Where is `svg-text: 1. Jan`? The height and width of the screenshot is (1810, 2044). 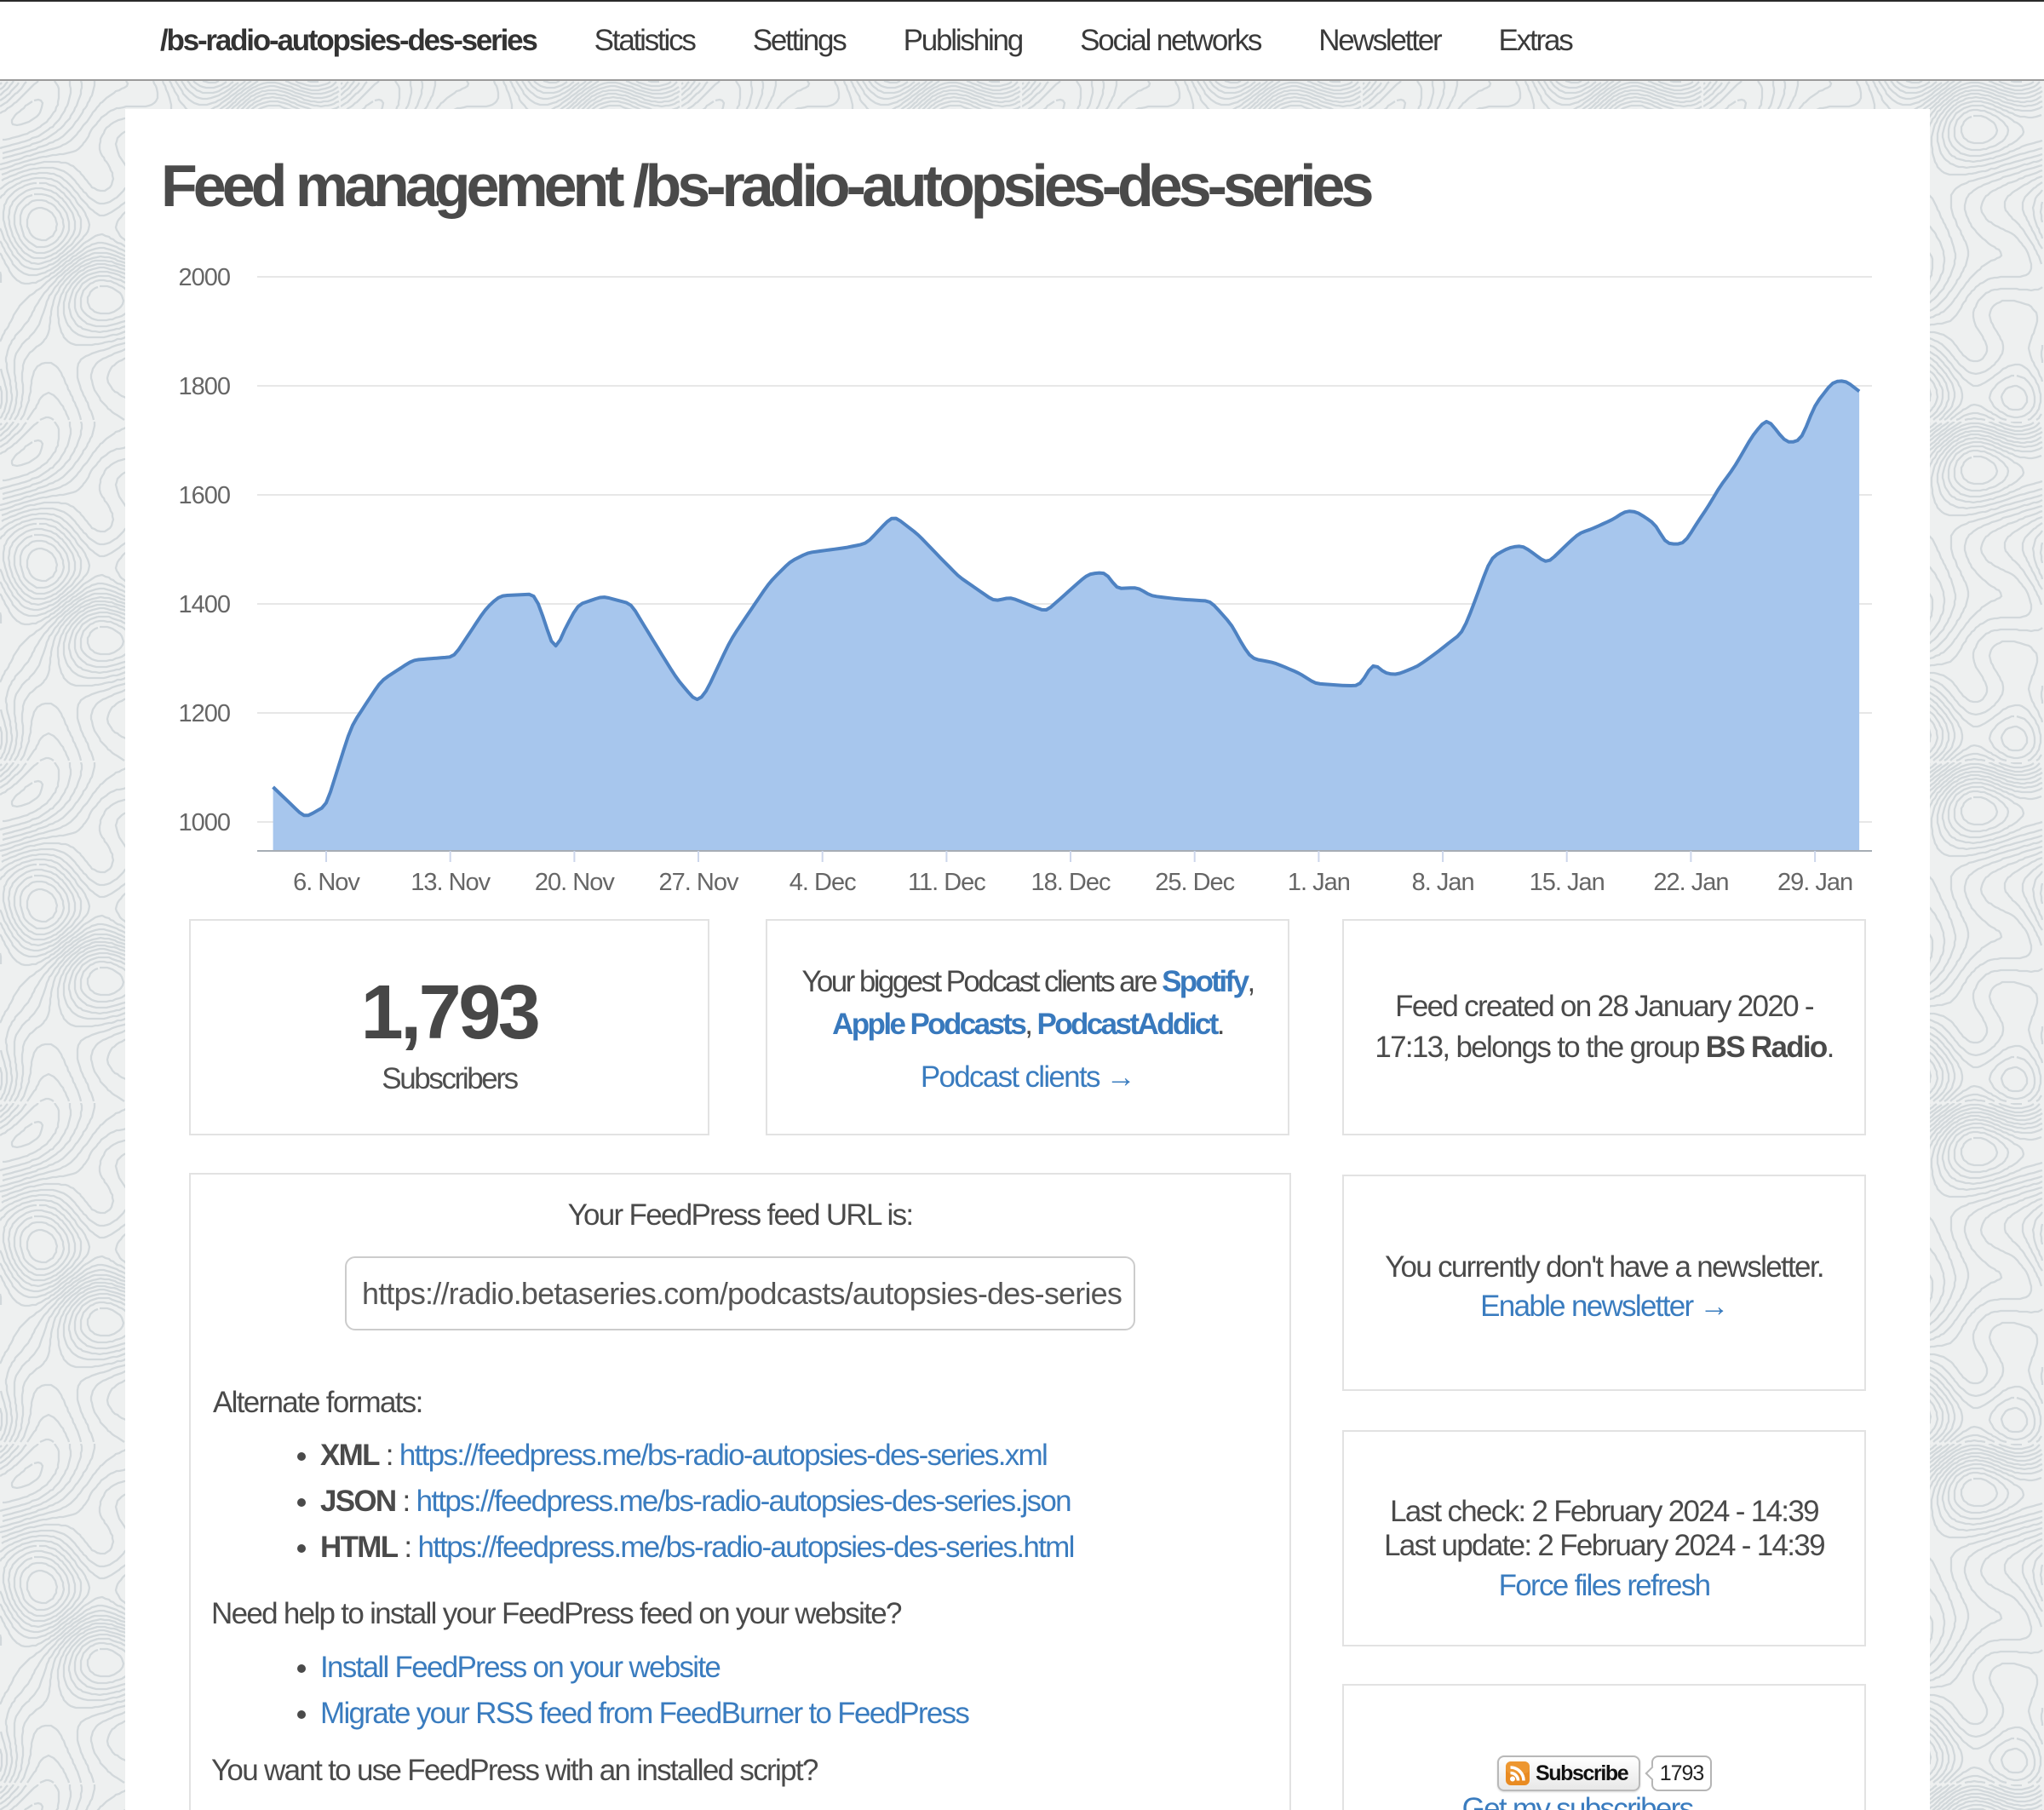
svg-text: 1. Jan is located at coordinates (1319, 882).